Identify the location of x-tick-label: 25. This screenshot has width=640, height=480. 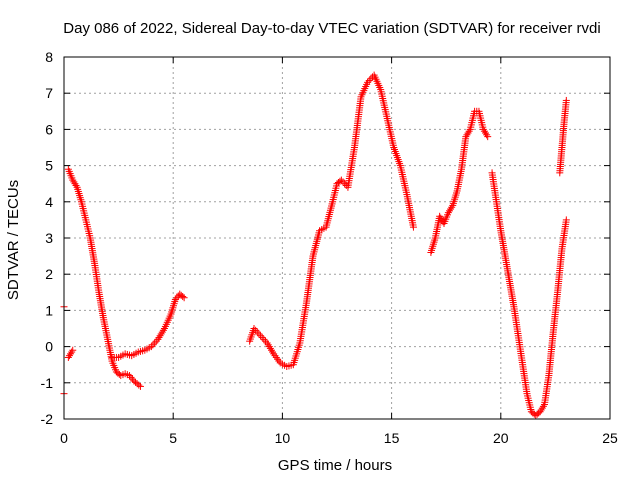
(610, 438).